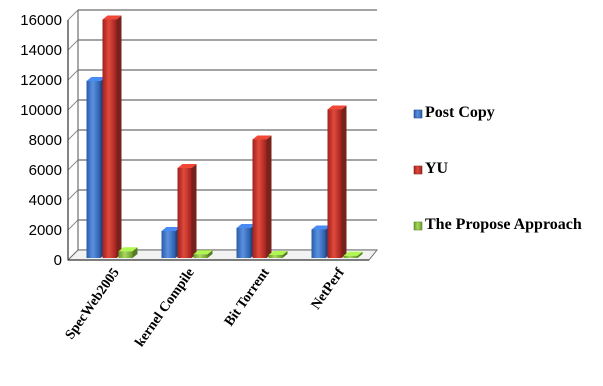 This screenshot has height=386, width=603. Describe the element at coordinates (247, 297) in the screenshot. I see `x-tick-label: Bit Torrent` at that location.